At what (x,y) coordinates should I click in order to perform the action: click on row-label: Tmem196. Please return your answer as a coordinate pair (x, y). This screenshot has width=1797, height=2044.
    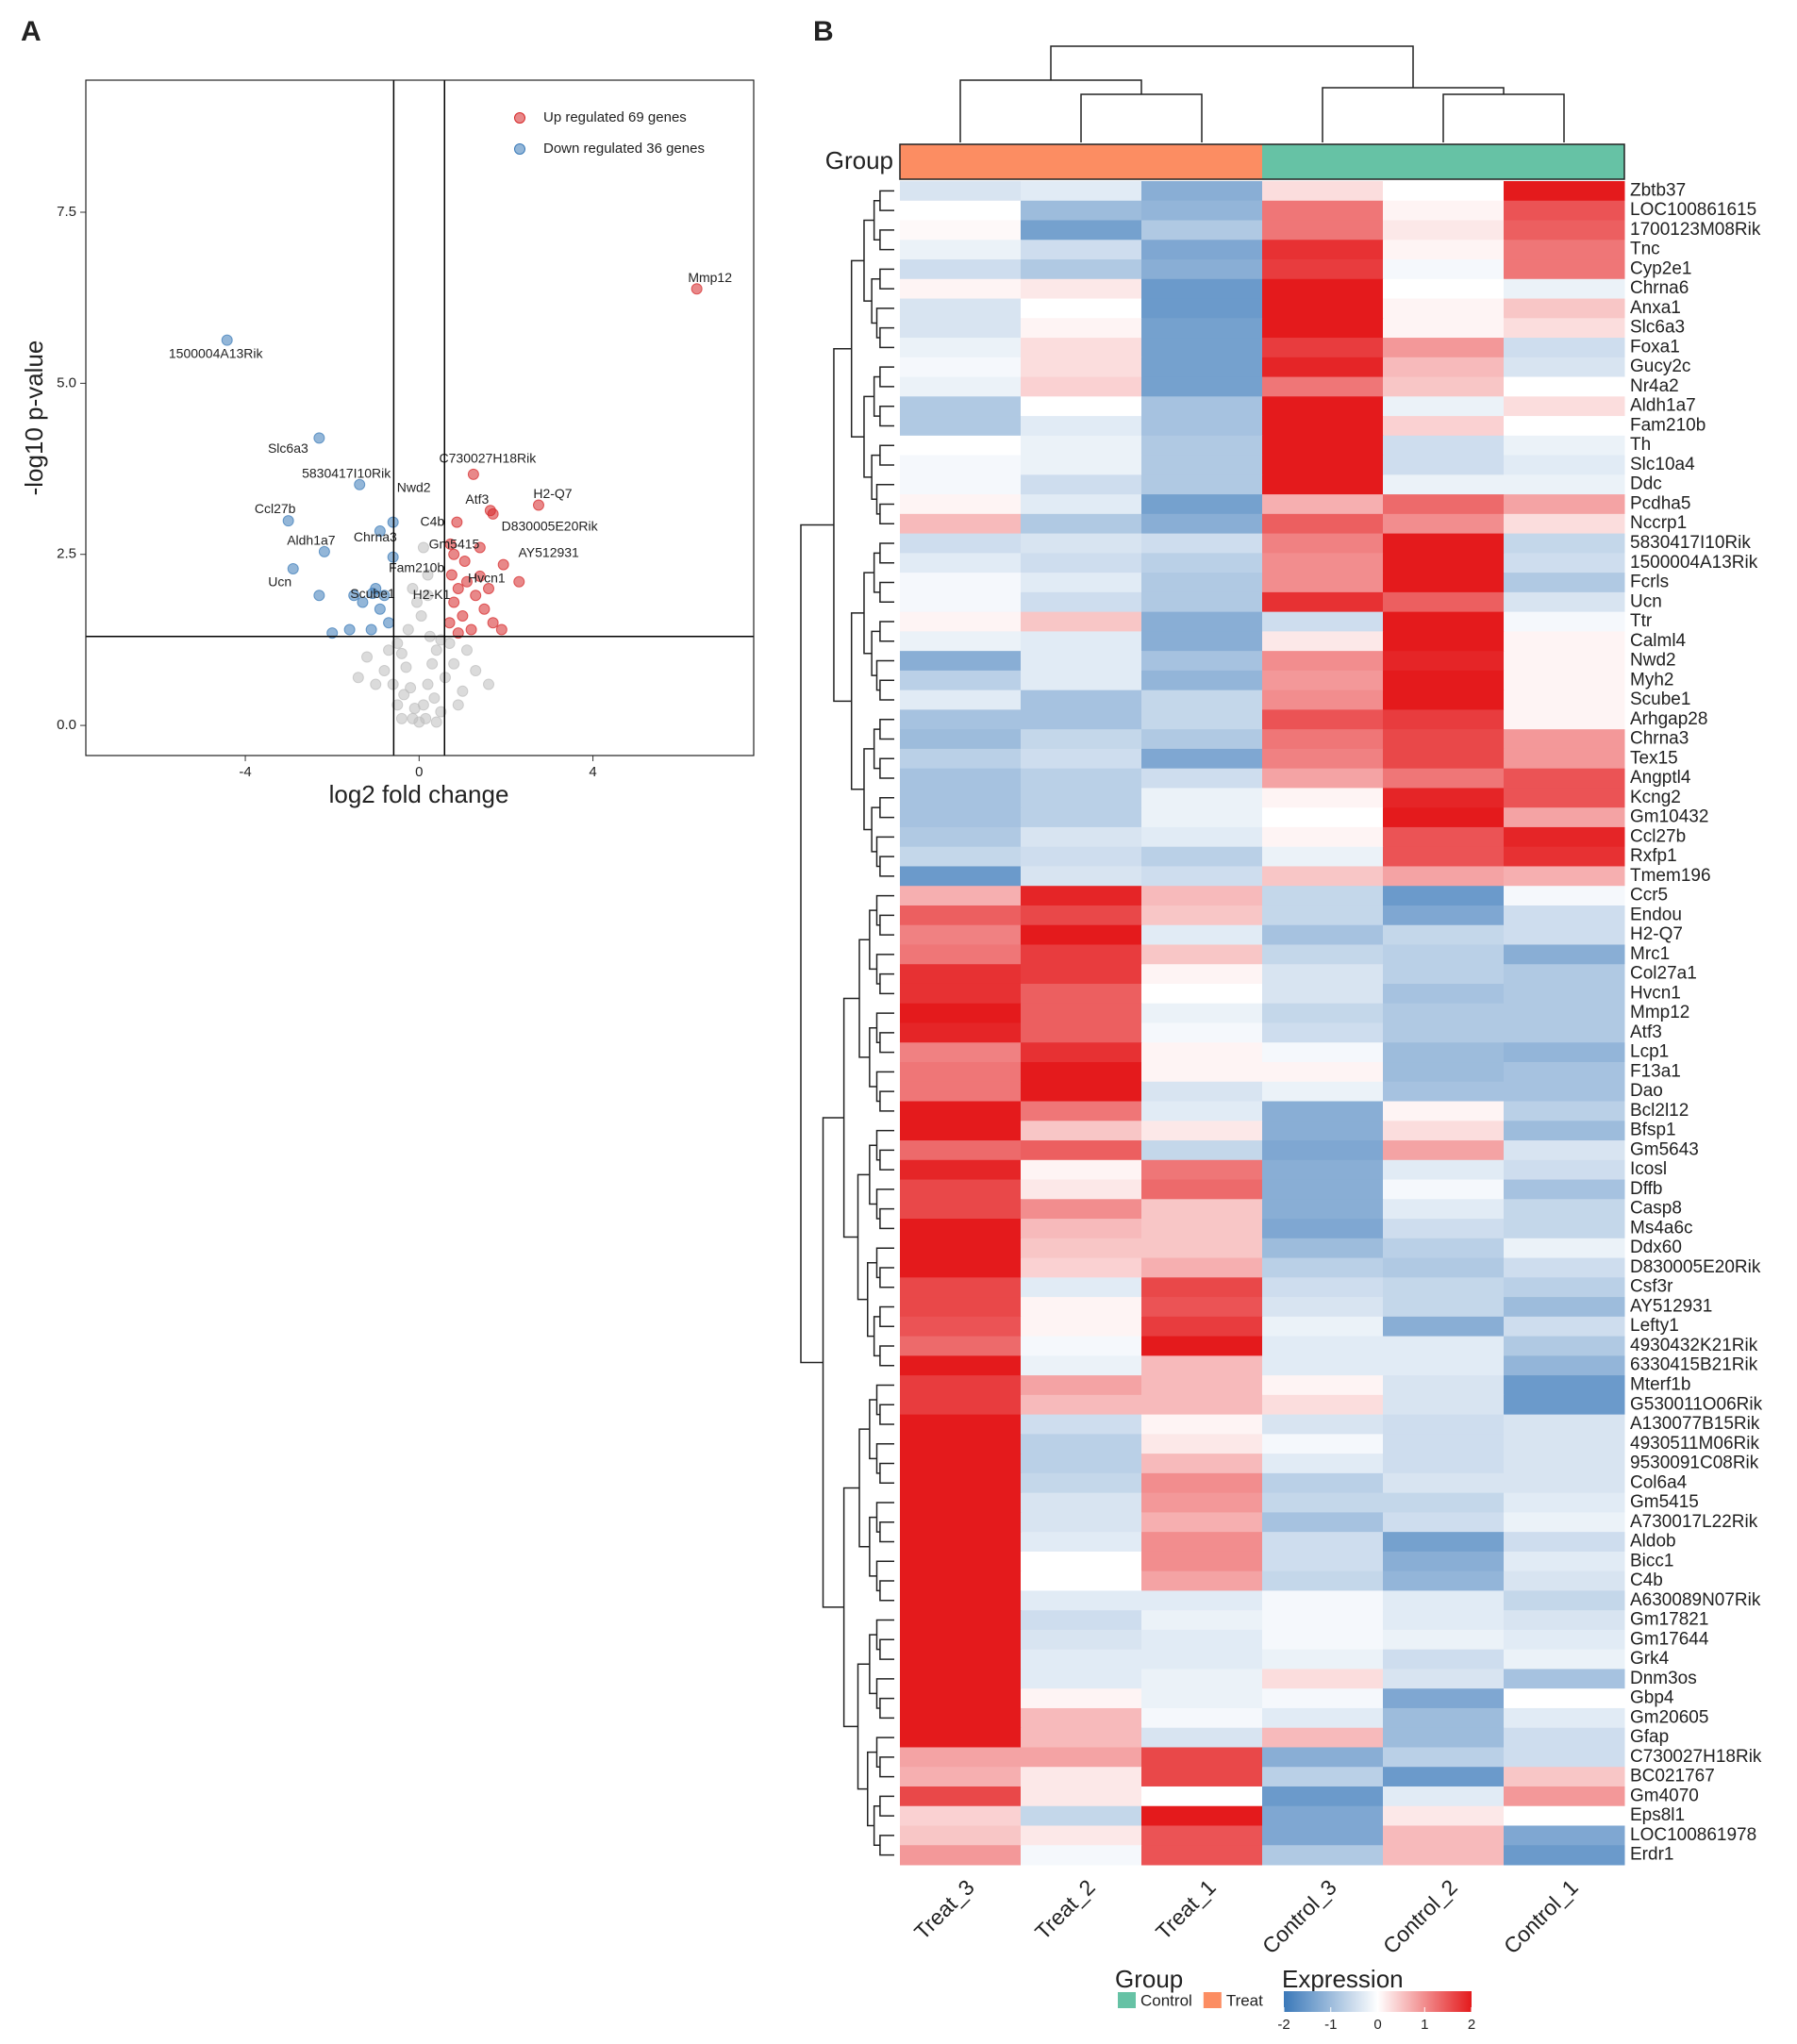
    Looking at the image, I should click on (1670, 876).